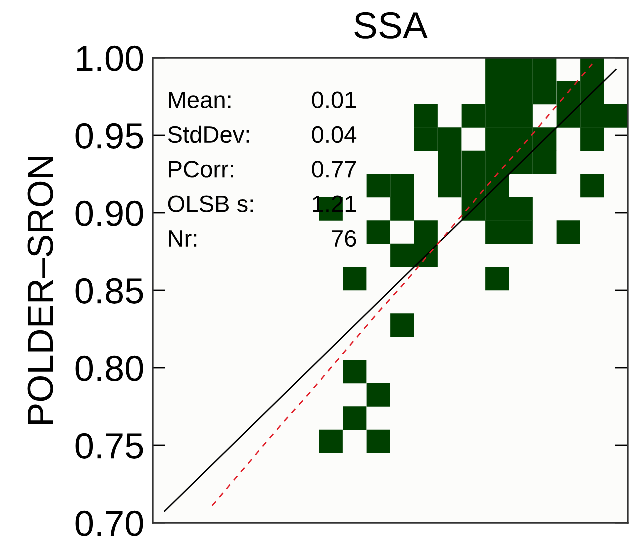 Image resolution: width=631 pixels, height=543 pixels. I want to click on text: StdDev: 0.04, so click(262, 135).